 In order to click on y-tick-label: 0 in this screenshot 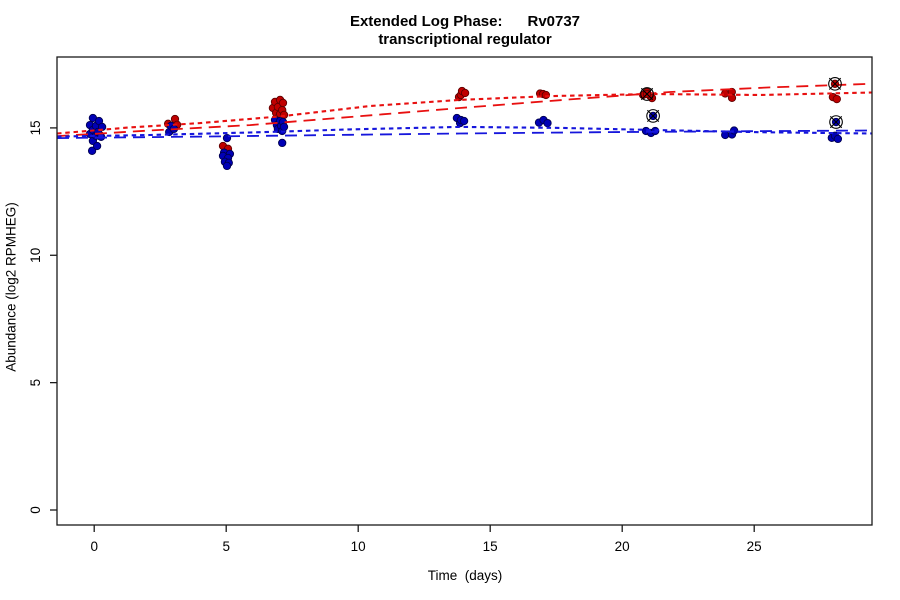, I will do `click(35, 510)`.